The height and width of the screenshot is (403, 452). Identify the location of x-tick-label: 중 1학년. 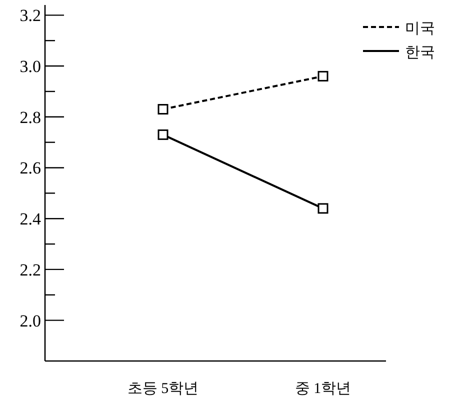
(323, 389).